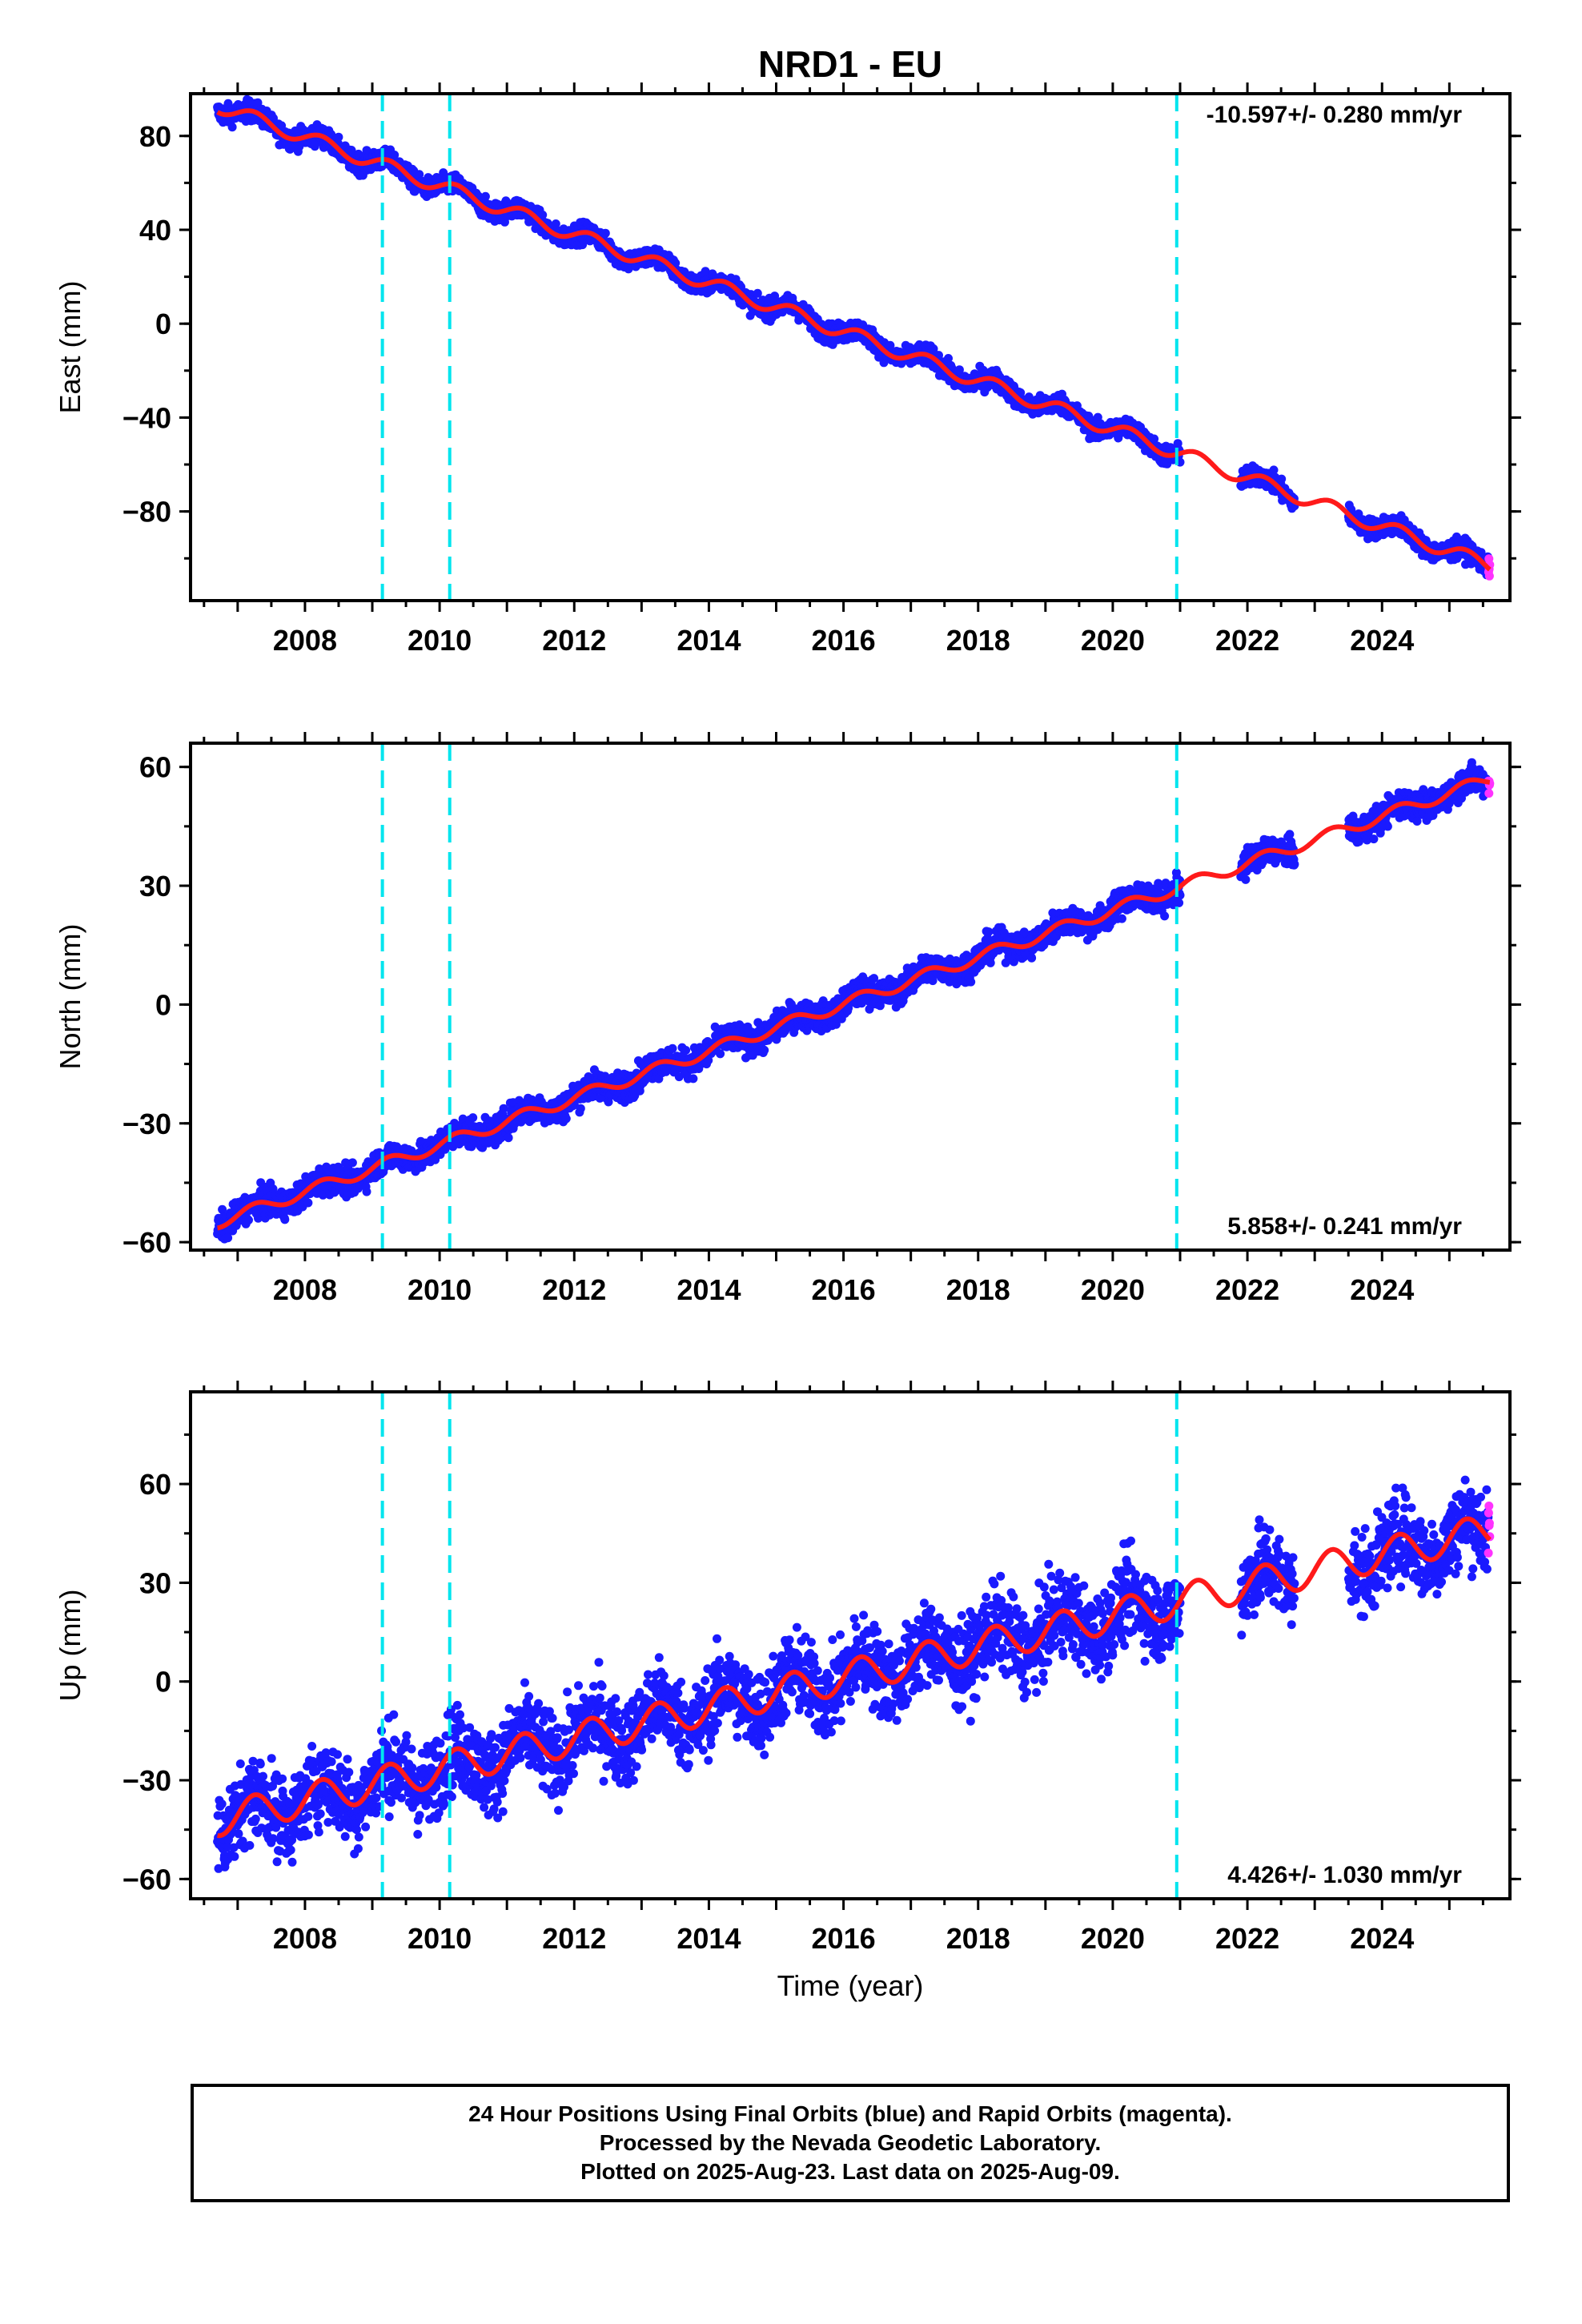 The image size is (1582, 2324). What do you see at coordinates (155, 136) in the screenshot?
I see `y-tick-label: 80` at bounding box center [155, 136].